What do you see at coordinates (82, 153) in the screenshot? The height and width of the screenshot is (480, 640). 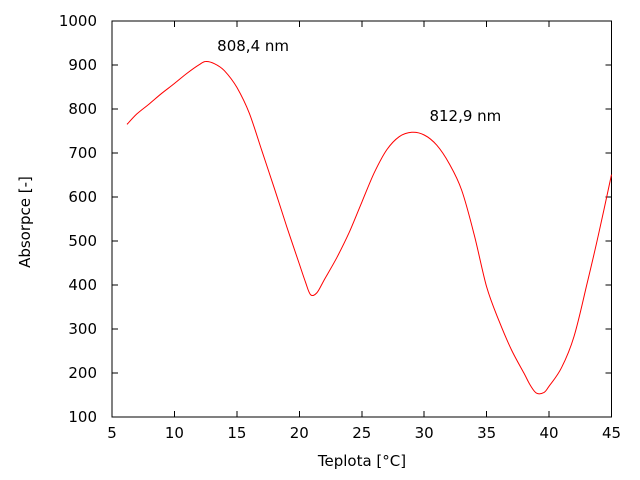 I see `y-tick-label: 700` at bounding box center [82, 153].